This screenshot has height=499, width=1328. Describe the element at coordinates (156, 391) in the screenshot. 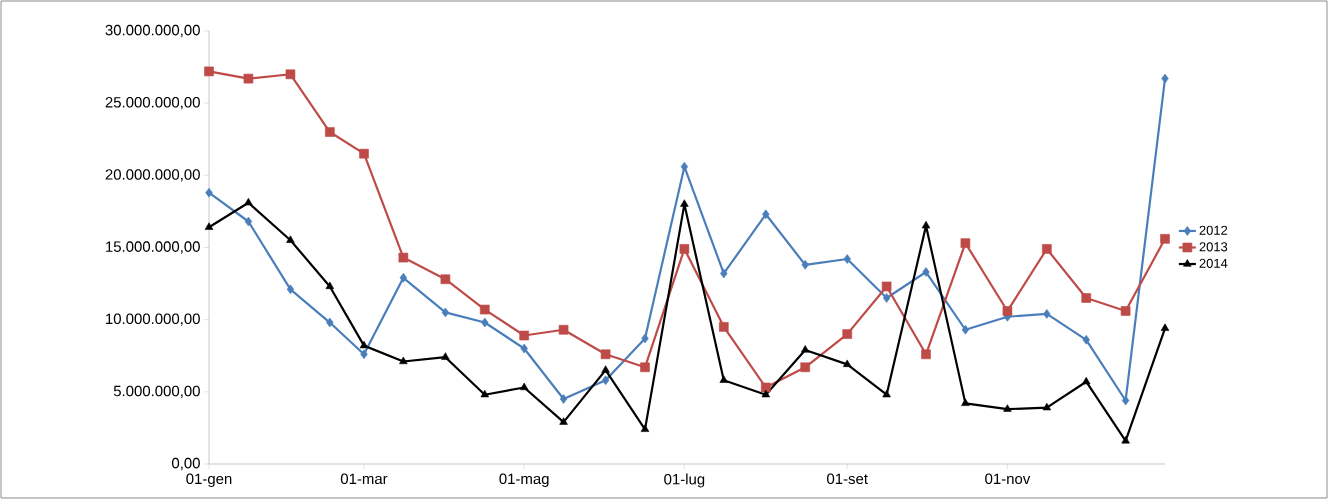

I see `y-tick-label: 5.000.000,00` at that location.